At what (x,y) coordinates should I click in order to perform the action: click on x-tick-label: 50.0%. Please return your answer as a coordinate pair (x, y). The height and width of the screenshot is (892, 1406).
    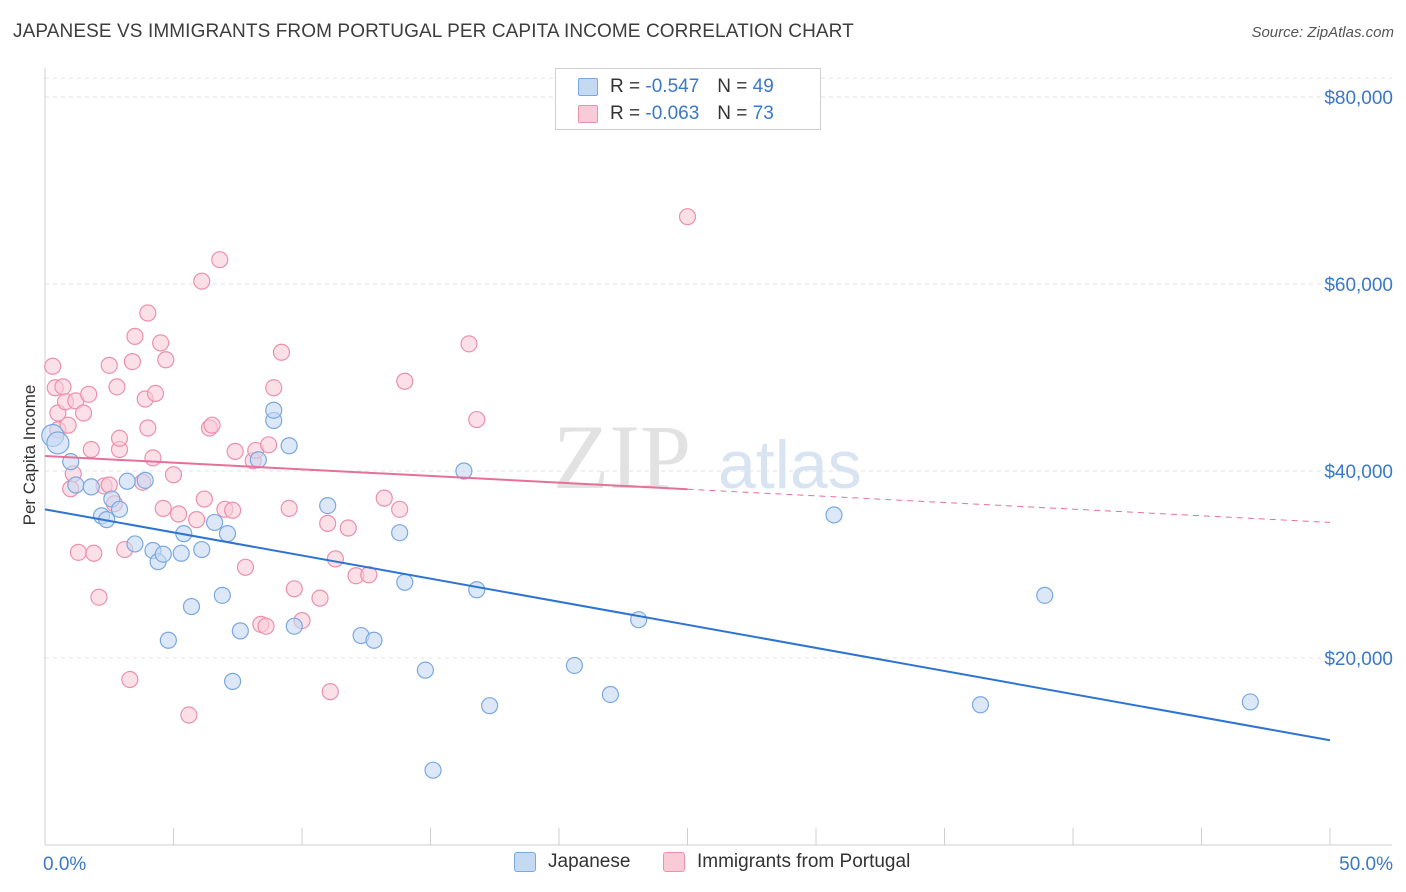
    Looking at the image, I should click on (1366, 864).